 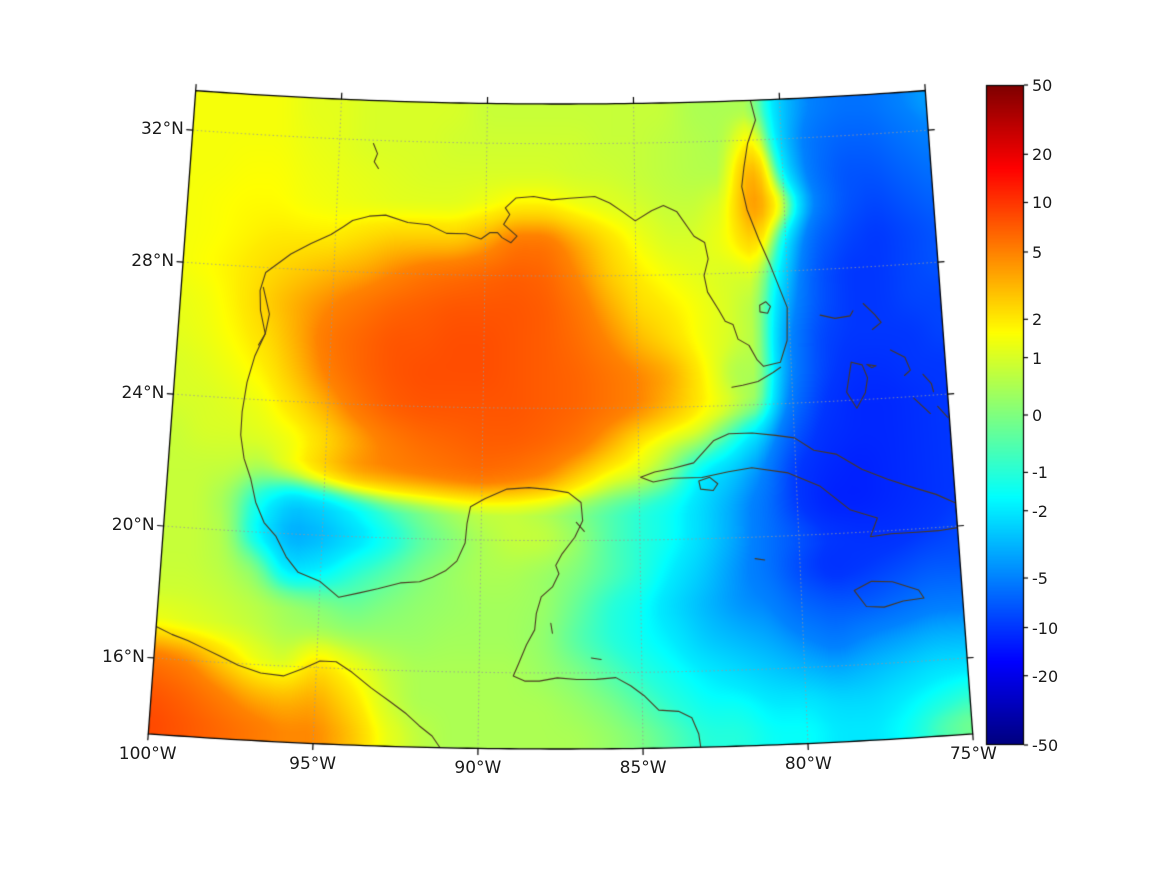 What do you see at coordinates (153, 261) in the screenshot?
I see `lat-tick-label: 28°N` at bounding box center [153, 261].